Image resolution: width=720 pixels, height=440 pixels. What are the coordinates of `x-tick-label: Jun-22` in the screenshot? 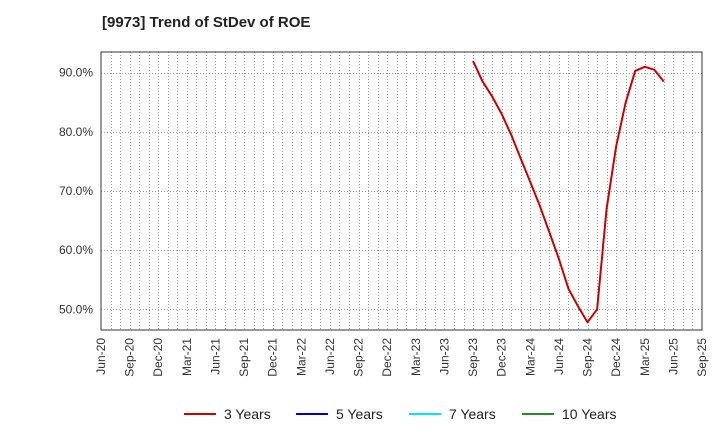 It's located at (330, 356).